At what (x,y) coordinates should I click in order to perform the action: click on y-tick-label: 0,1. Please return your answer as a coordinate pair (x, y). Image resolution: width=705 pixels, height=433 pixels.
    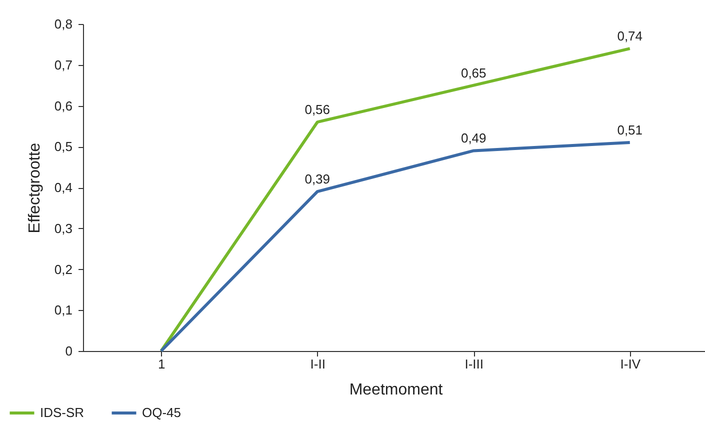
    Looking at the image, I should click on (63, 310).